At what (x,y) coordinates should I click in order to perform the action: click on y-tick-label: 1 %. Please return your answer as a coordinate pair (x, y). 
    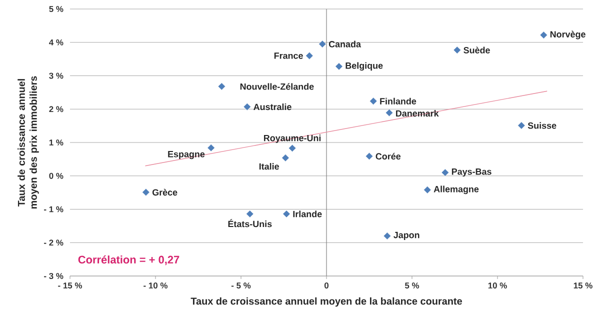
    Looking at the image, I should click on (56, 143).